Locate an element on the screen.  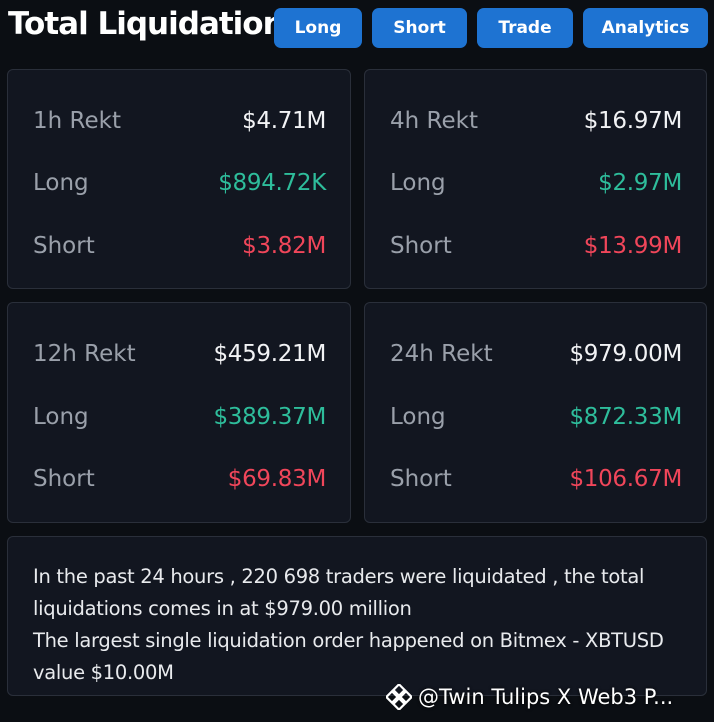
trade-button: Trade is located at coordinates (525, 28).